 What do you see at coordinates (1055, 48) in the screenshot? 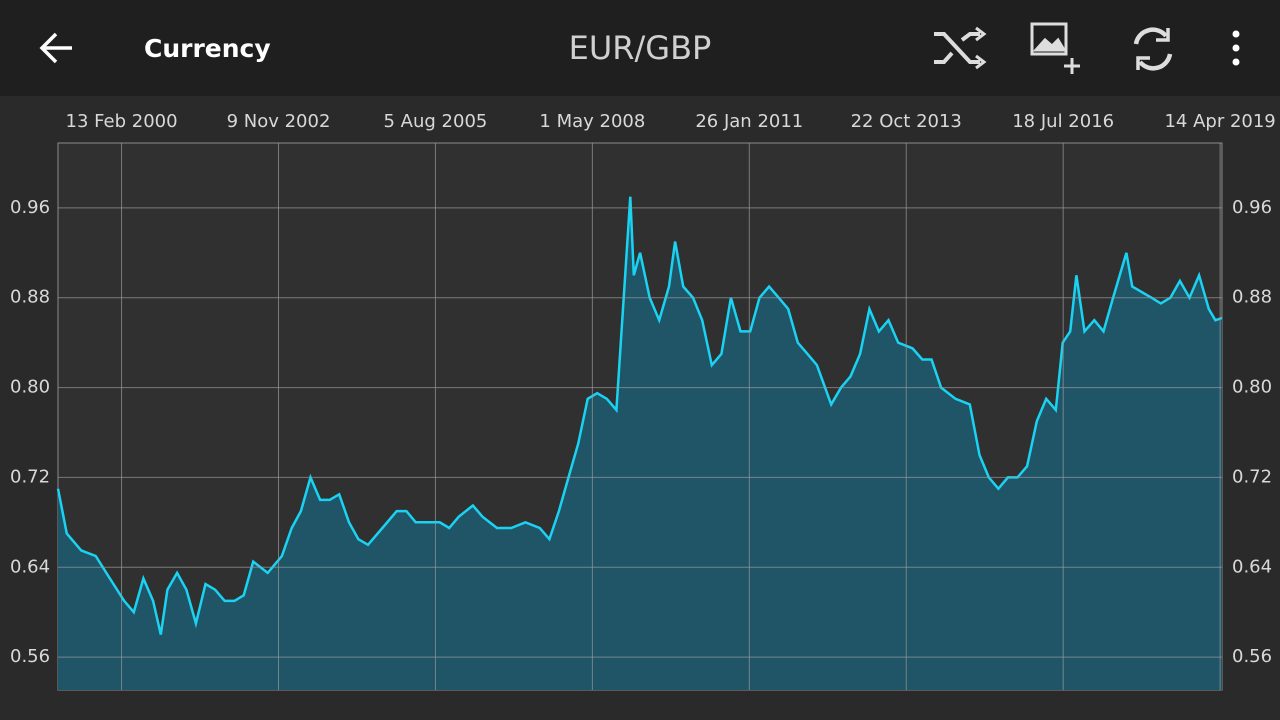
I see `add-image-button` at bounding box center [1055, 48].